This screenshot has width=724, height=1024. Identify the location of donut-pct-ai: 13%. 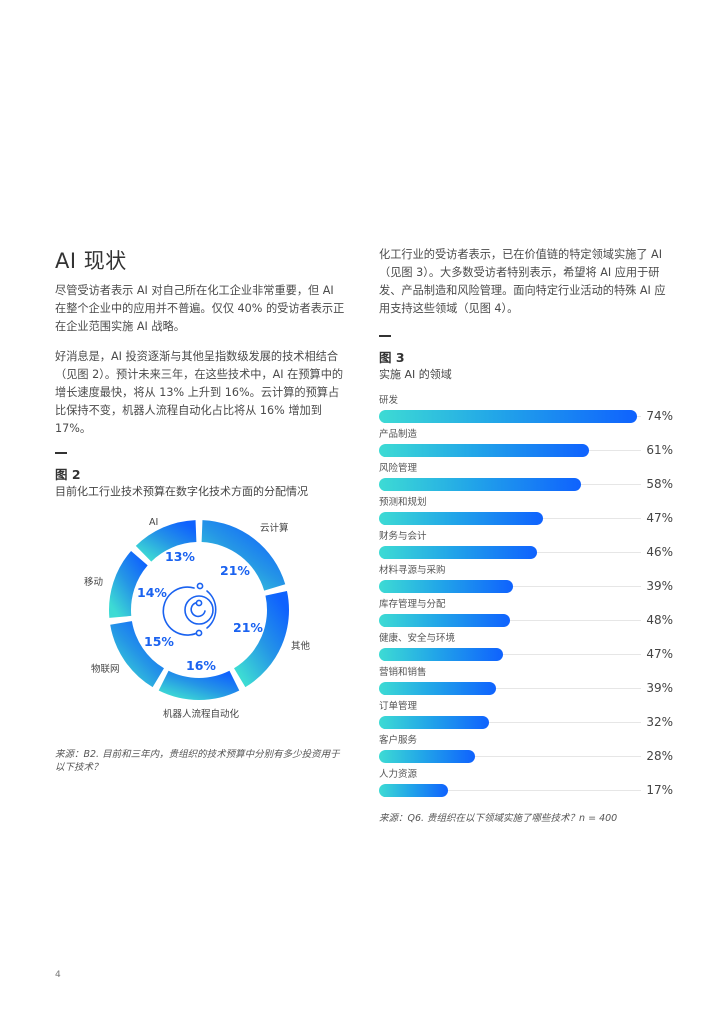
(180, 556).